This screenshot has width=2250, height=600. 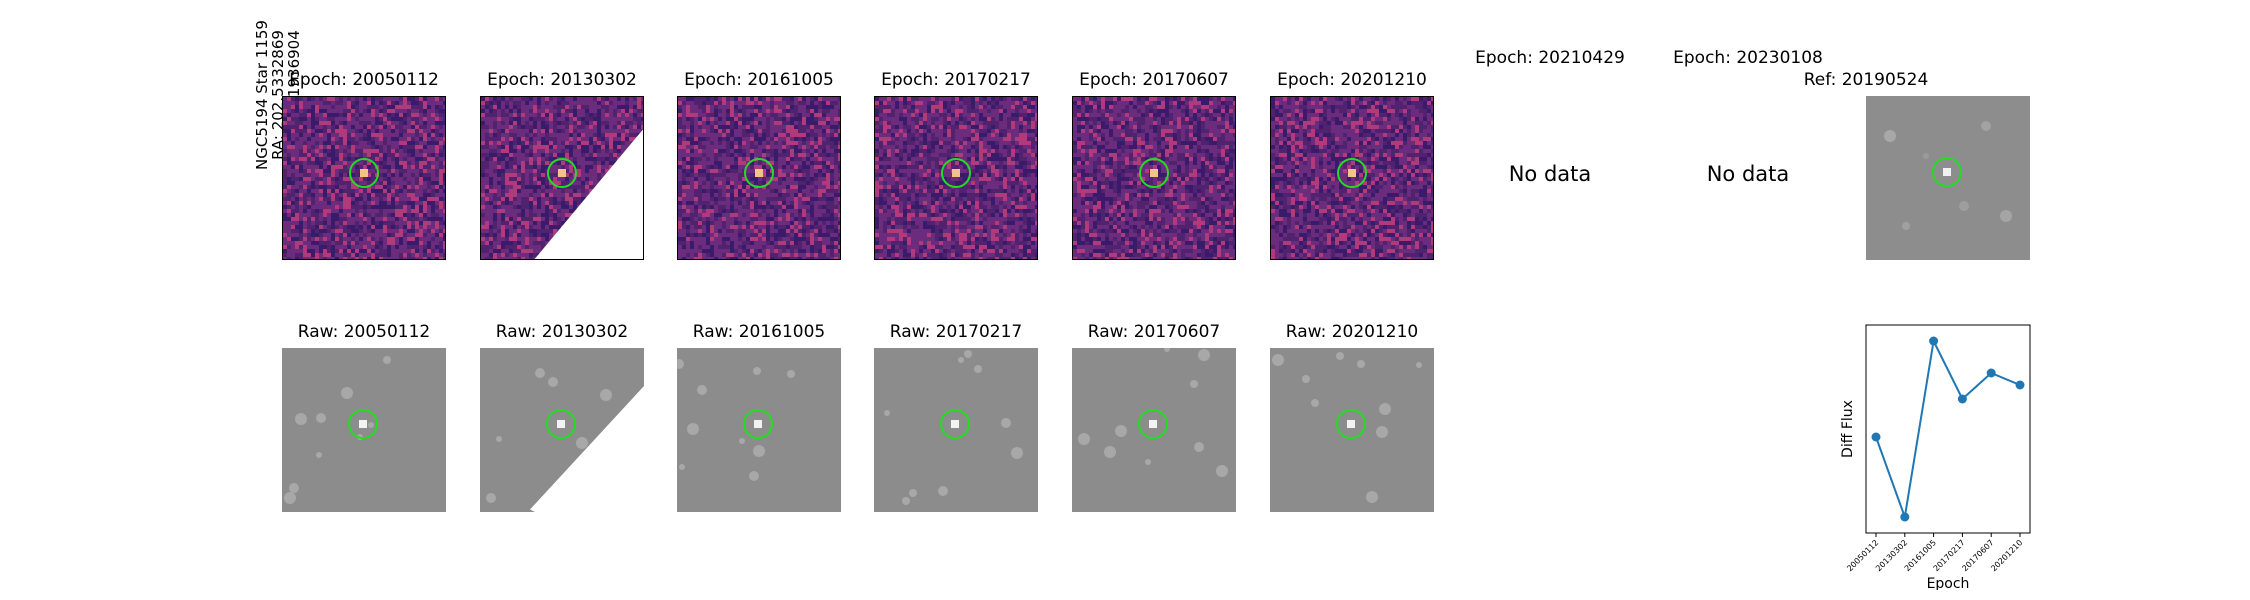 What do you see at coordinates (1154, 332) in the screenshot?
I see `raw-title-4: Raw: 20170607` at bounding box center [1154, 332].